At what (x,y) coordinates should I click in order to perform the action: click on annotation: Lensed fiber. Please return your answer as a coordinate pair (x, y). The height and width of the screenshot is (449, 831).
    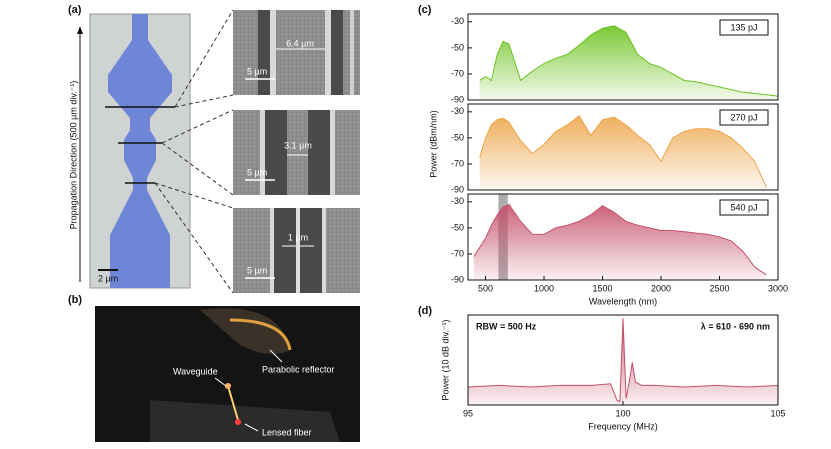
    Looking at the image, I should click on (287, 432).